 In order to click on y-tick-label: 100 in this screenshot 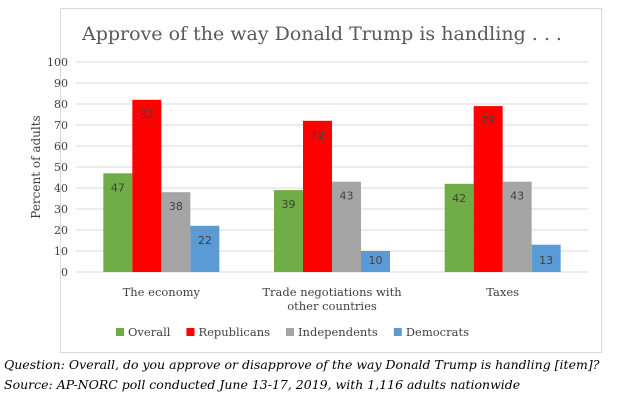, I will do `click(57, 62)`.